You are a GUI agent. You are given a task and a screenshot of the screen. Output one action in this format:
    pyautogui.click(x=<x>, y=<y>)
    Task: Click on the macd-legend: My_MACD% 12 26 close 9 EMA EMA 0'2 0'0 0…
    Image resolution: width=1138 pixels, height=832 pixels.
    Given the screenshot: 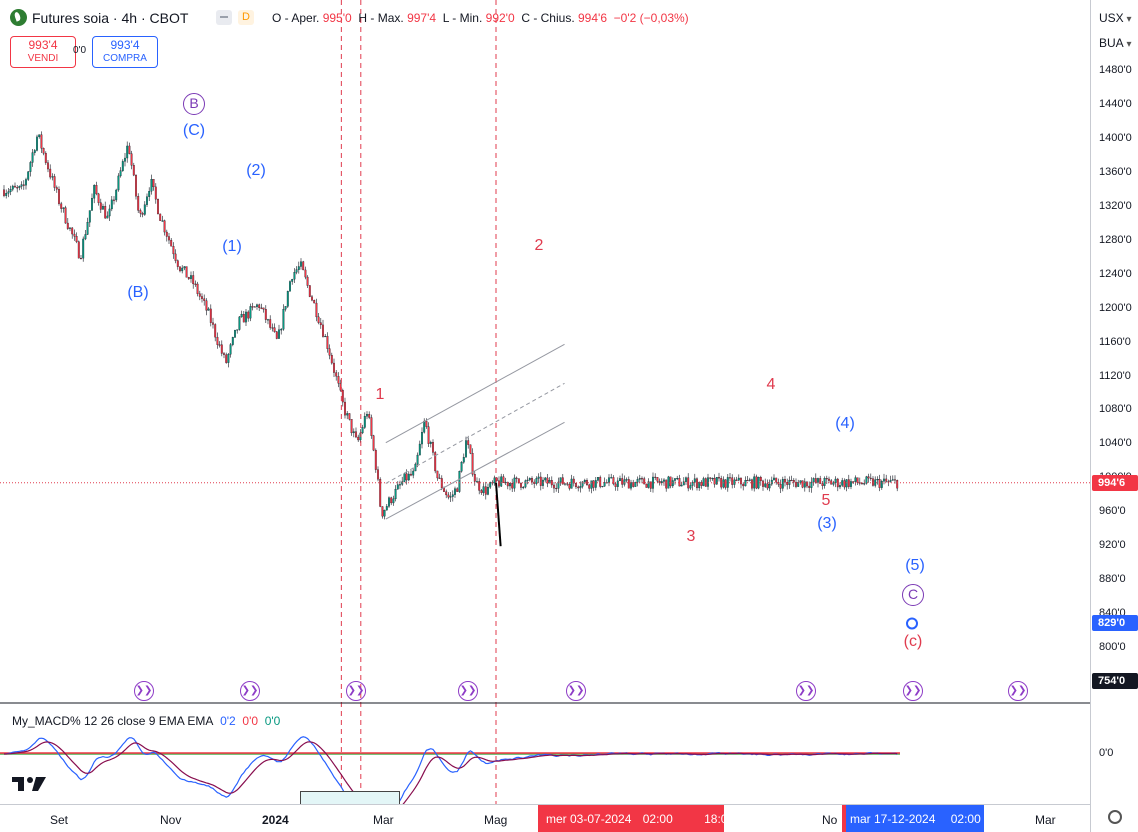 What is the action you would take?
    pyautogui.click(x=146, y=721)
    